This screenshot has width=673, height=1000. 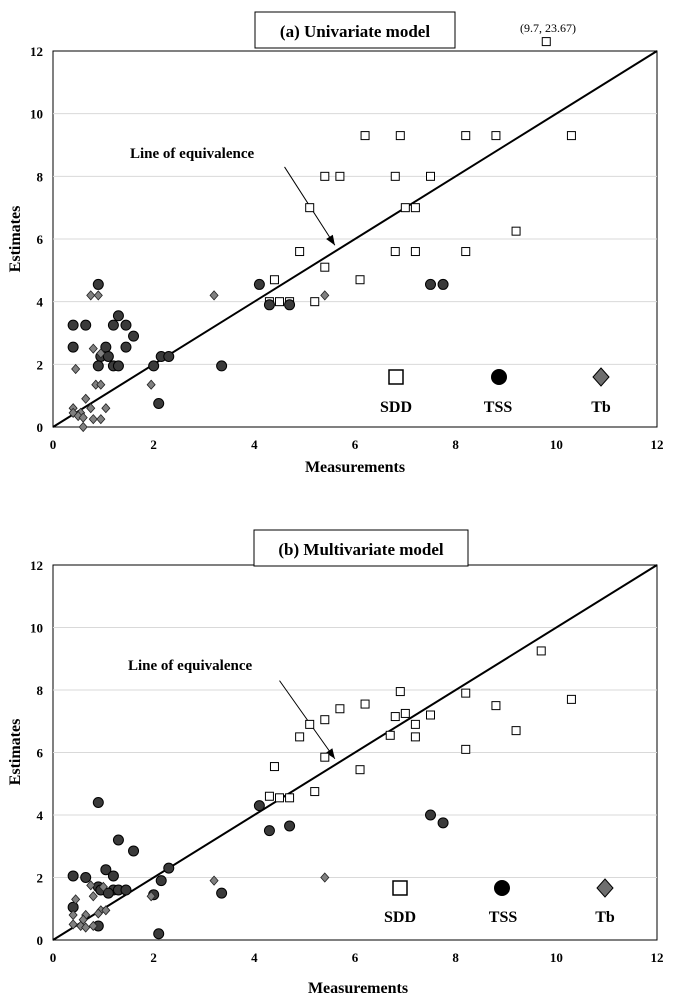 I want to click on line-of-equivalence-label: Line of equivalence, so click(x=190, y=666).